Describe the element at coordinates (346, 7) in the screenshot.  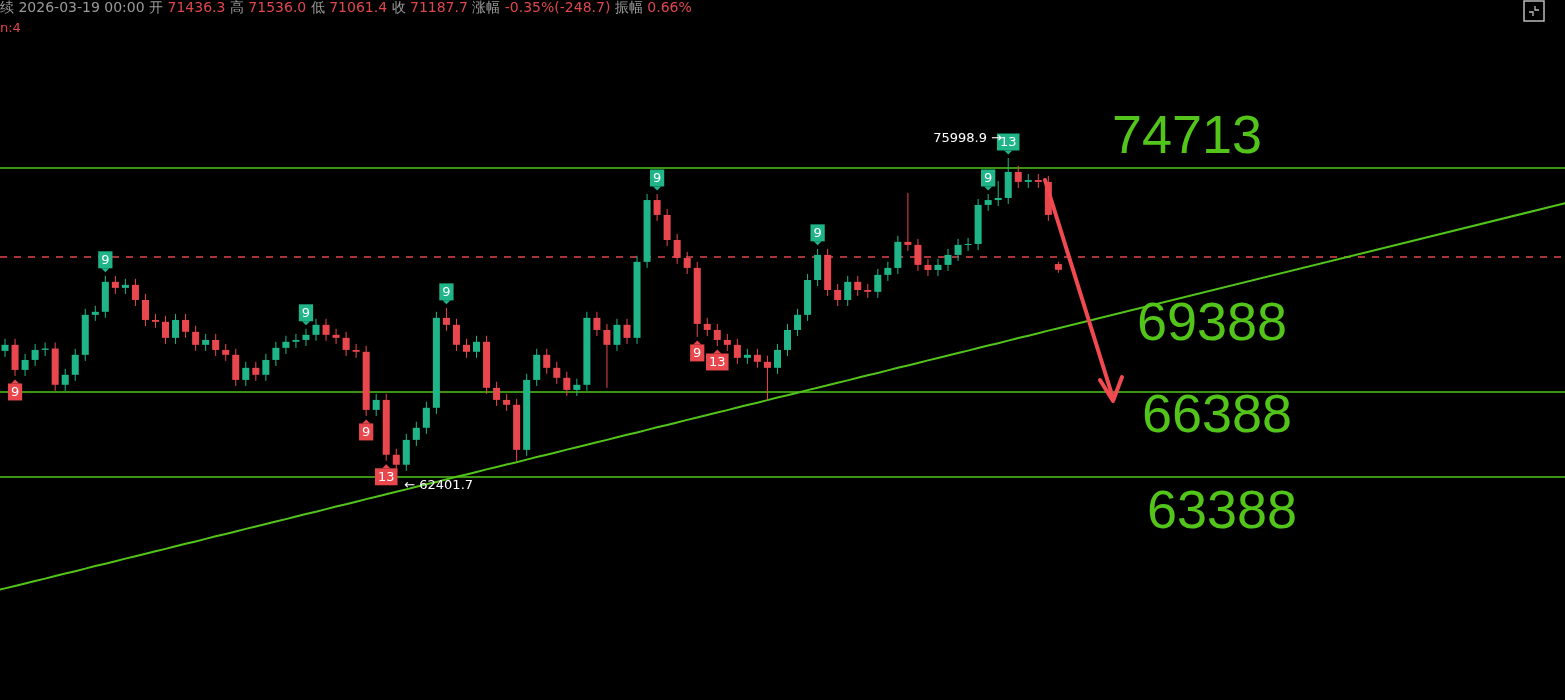
I see `chart-title: 续 2026-03-19 00:00 开 71436.3 高 71536.0 低 71061.4 收 71187.7 涨幅 -0.35%(-248.7) 振幅 0.66%` at that location.